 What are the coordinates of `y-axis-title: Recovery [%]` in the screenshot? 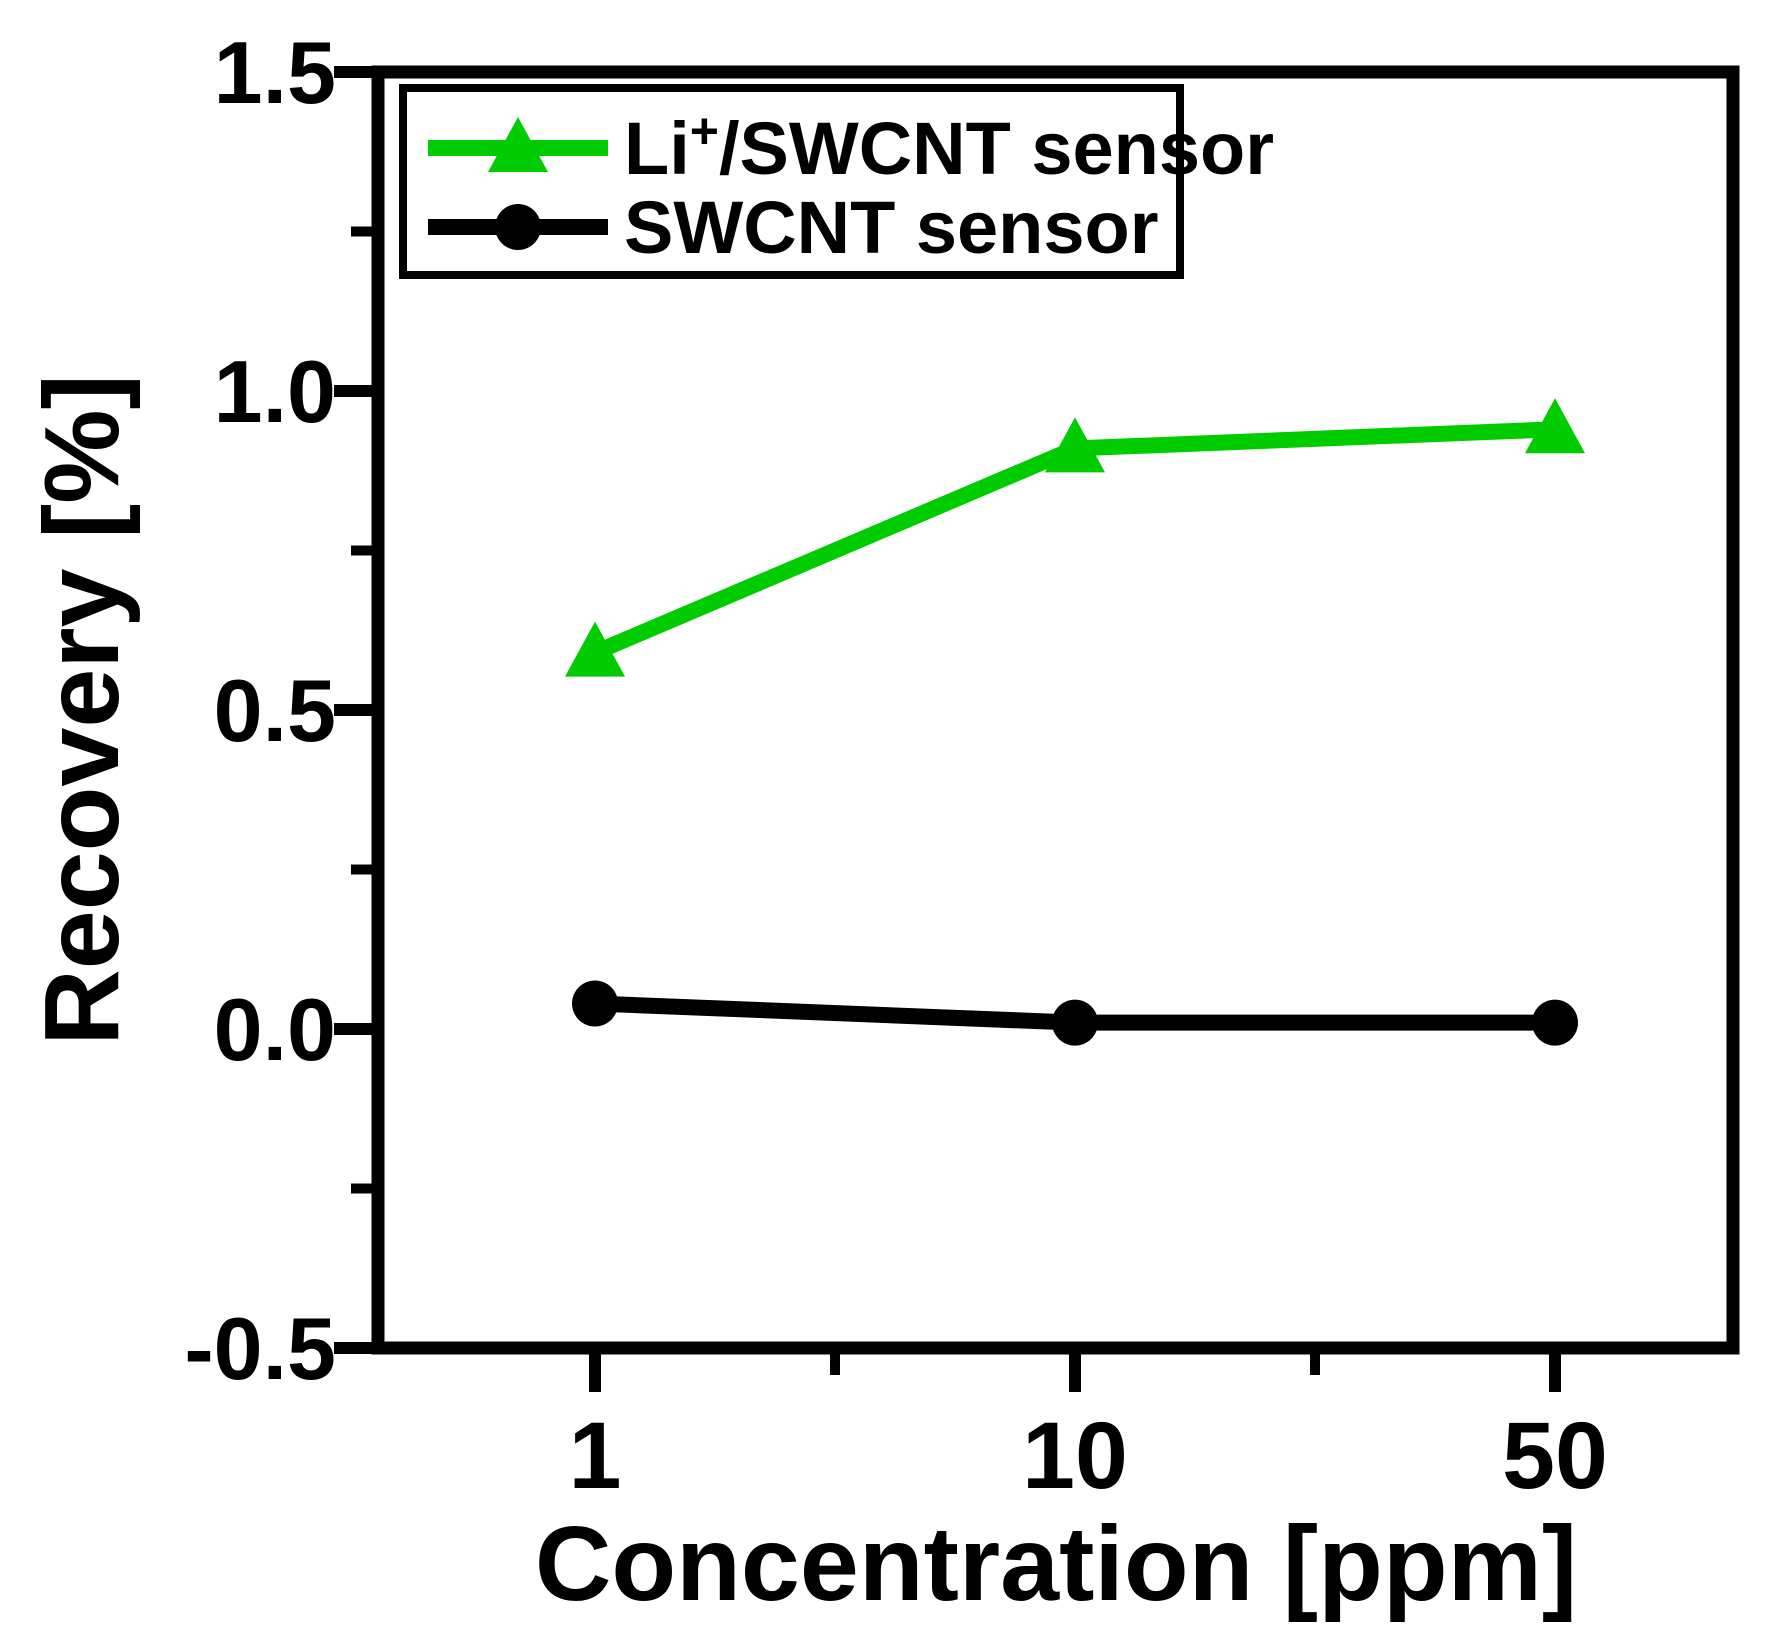 It's located at (82, 710).